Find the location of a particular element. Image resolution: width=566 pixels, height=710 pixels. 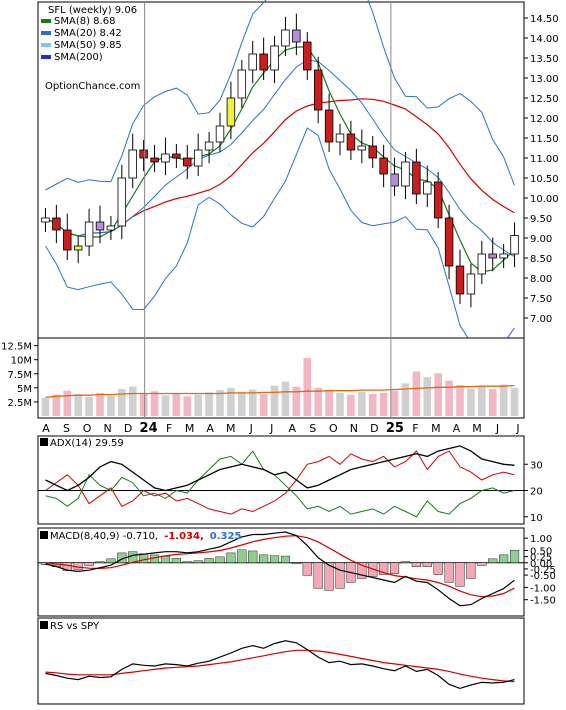

price-tick-label: 10.00 is located at coordinates (544, 199).